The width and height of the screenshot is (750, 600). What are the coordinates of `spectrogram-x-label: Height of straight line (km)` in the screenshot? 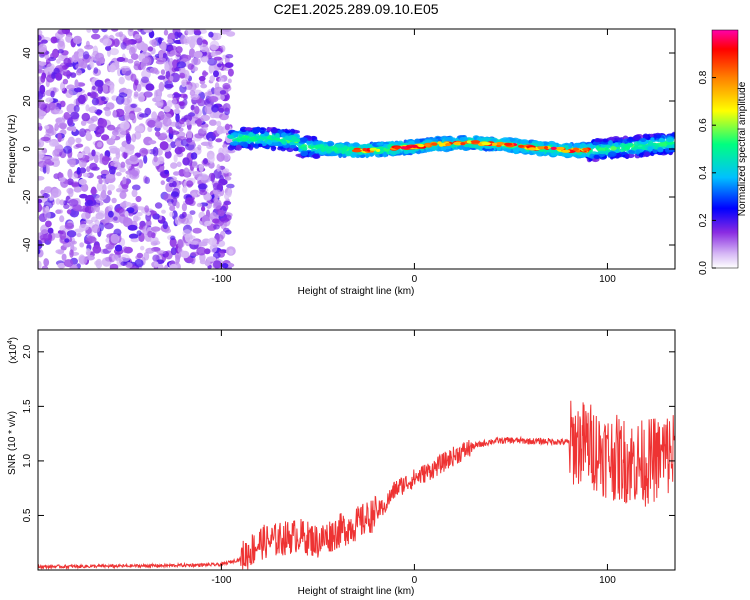 It's located at (356, 291).